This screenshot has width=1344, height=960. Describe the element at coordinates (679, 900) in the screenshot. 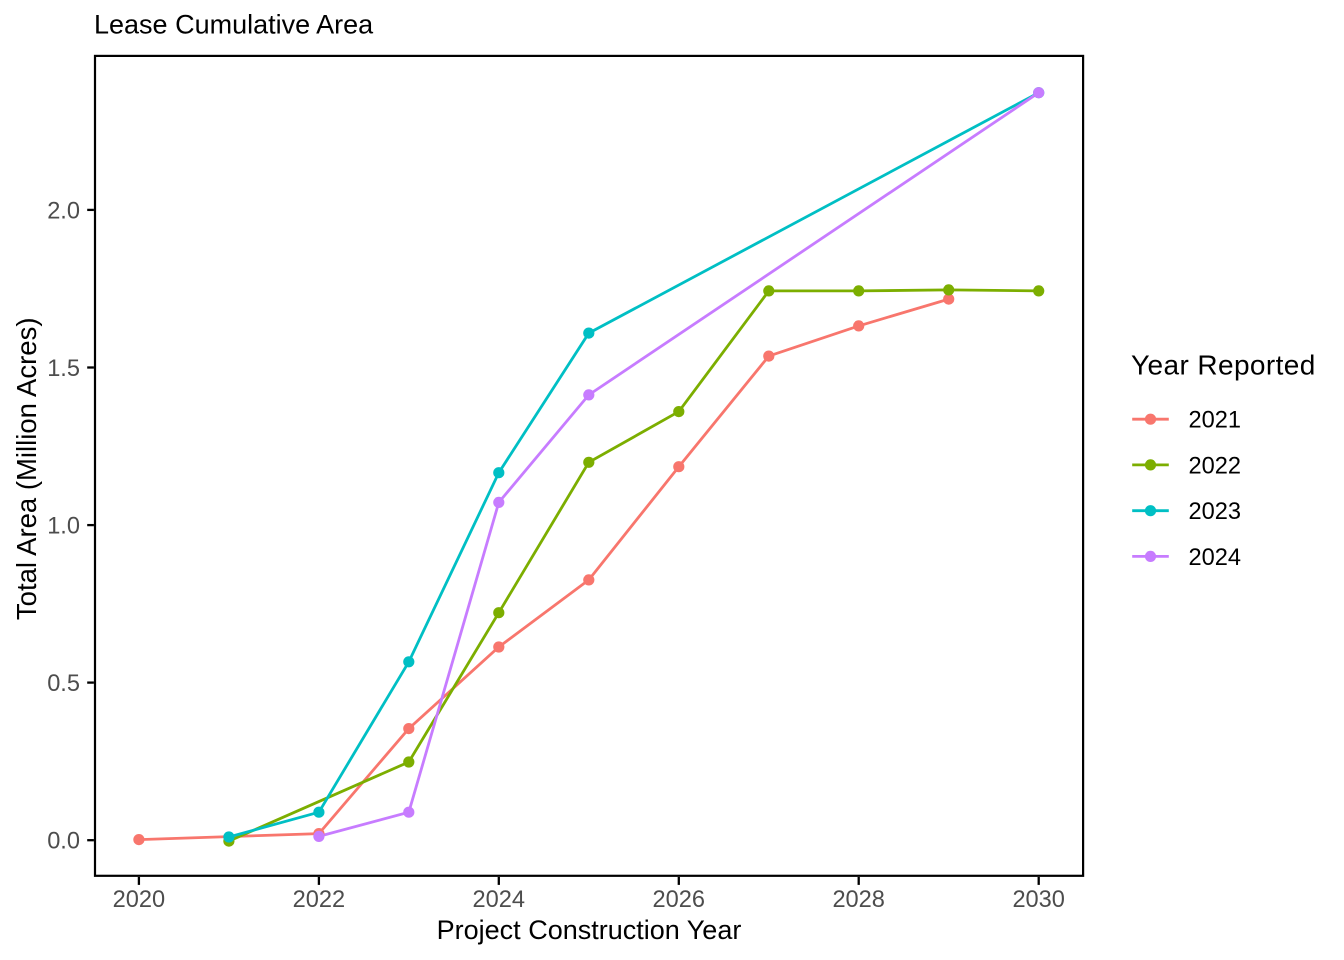

I see `svg-text: 2026` at that location.